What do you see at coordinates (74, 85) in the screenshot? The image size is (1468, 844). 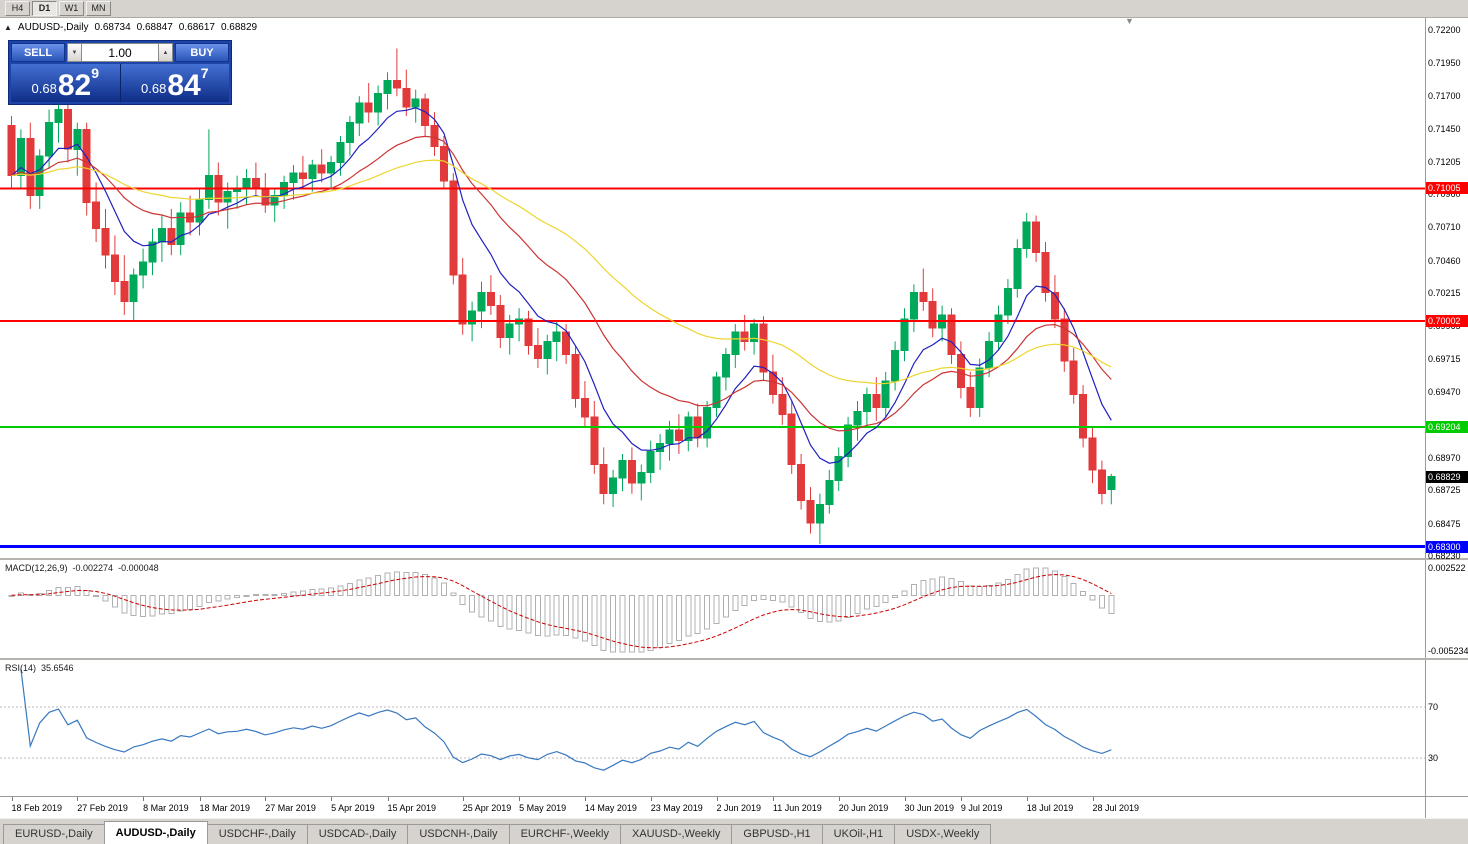 I see `sell-price-big: 82` at bounding box center [74, 85].